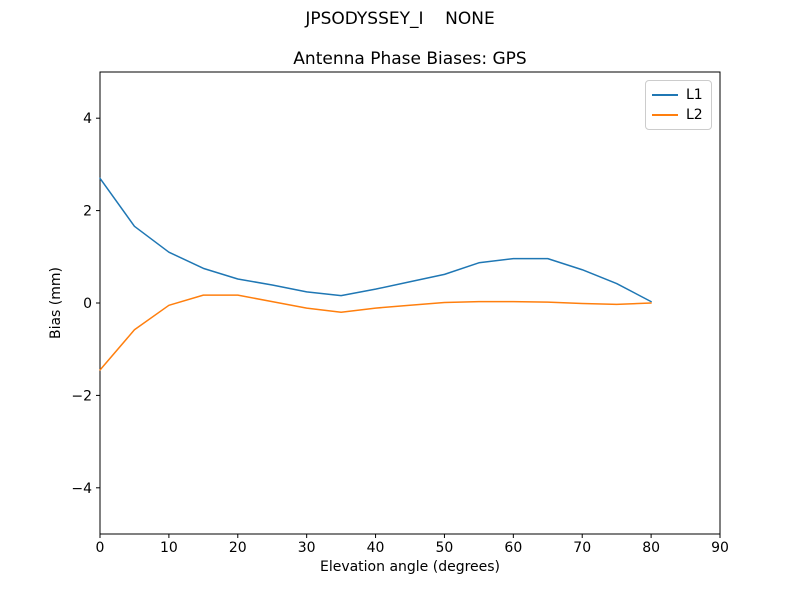  What do you see at coordinates (651, 548) in the screenshot?
I see `x-tick-label: 80` at bounding box center [651, 548].